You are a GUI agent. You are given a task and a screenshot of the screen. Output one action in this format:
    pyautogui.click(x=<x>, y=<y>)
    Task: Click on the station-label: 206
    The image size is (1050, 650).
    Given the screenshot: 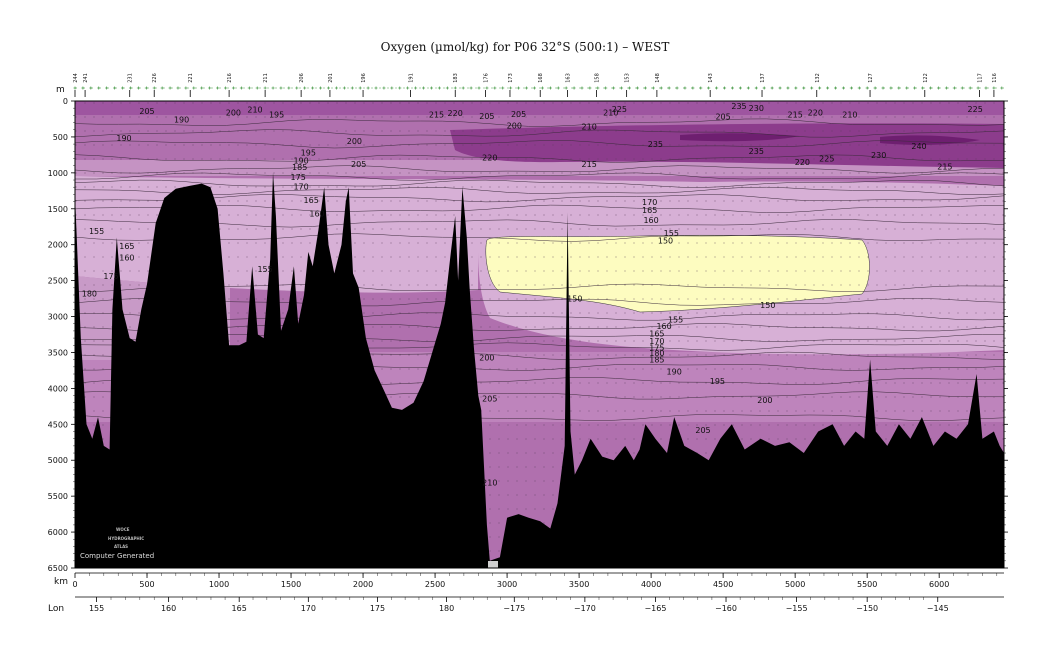 What is the action you would take?
    pyautogui.click(x=302, y=78)
    